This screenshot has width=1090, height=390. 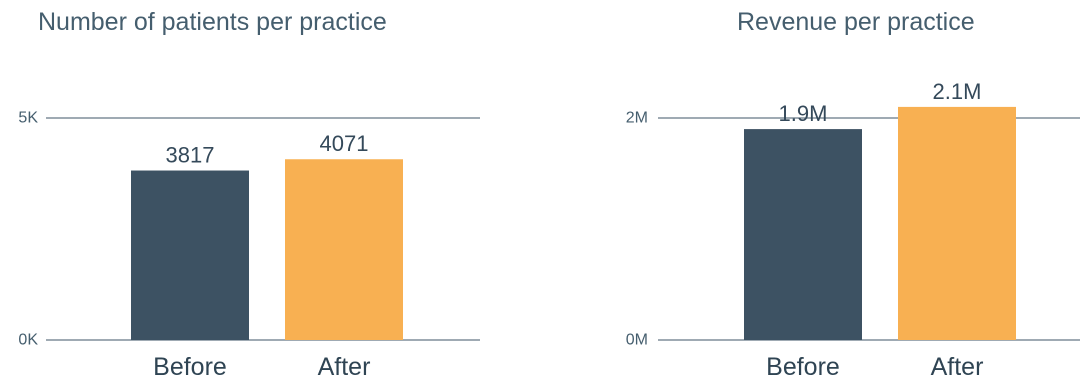 What do you see at coordinates (212, 22) in the screenshot?
I see `chart-title-patients: Number of patients per practice` at bounding box center [212, 22].